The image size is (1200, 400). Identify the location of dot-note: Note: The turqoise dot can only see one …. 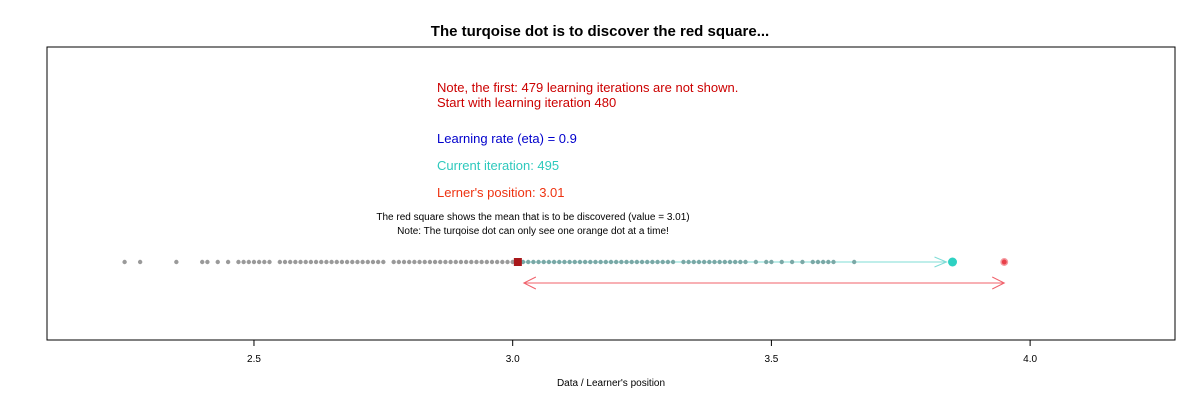
(533, 231).